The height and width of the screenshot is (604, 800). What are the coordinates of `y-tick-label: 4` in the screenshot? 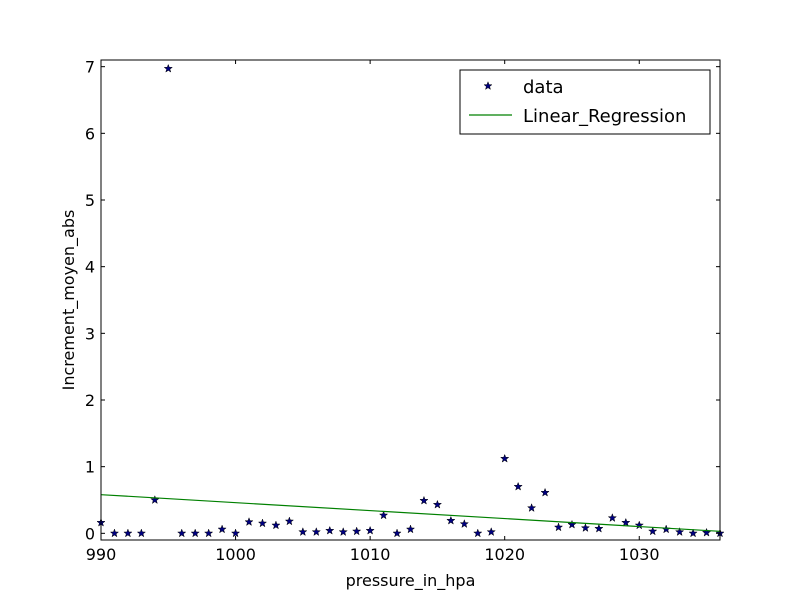 It's located at (90, 267).